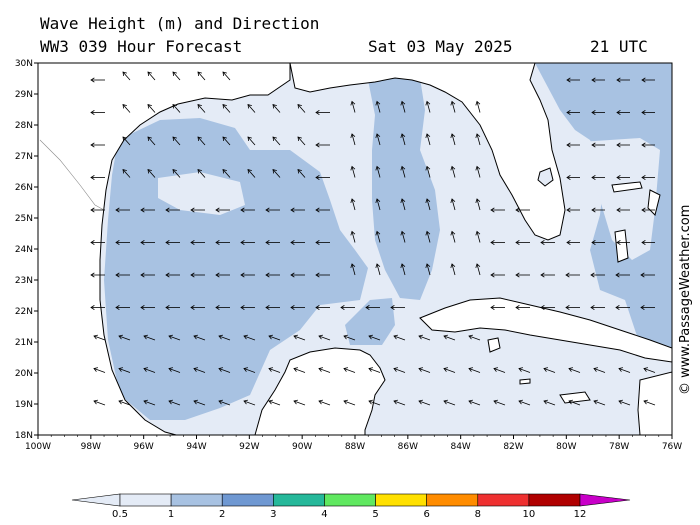 This screenshot has height=525, width=700. I want to click on lon-label: 94W, so click(196, 447).